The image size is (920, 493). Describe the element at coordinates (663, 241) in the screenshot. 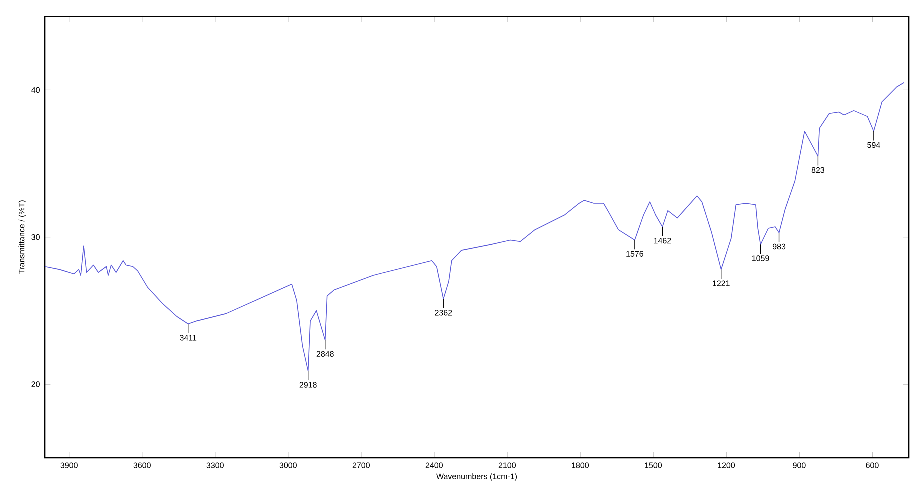

I see `annotation: 1462` at that location.